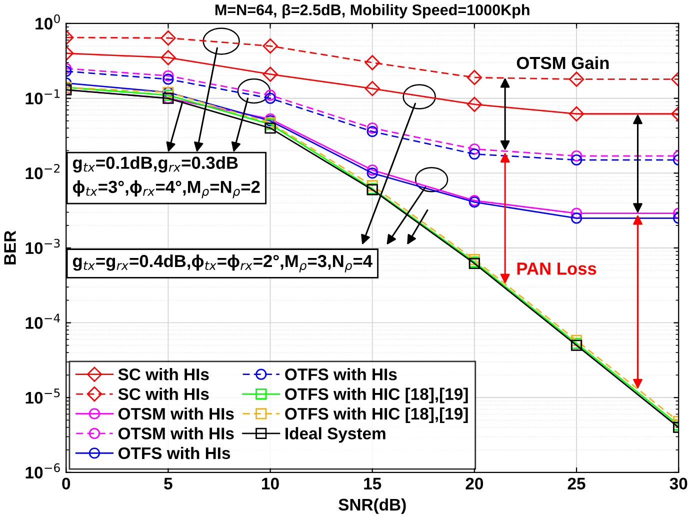 Image resolution: width=696 pixels, height=522 pixels. Describe the element at coordinates (556, 268) in the screenshot. I see `annotation: PAN Loss` at that location.